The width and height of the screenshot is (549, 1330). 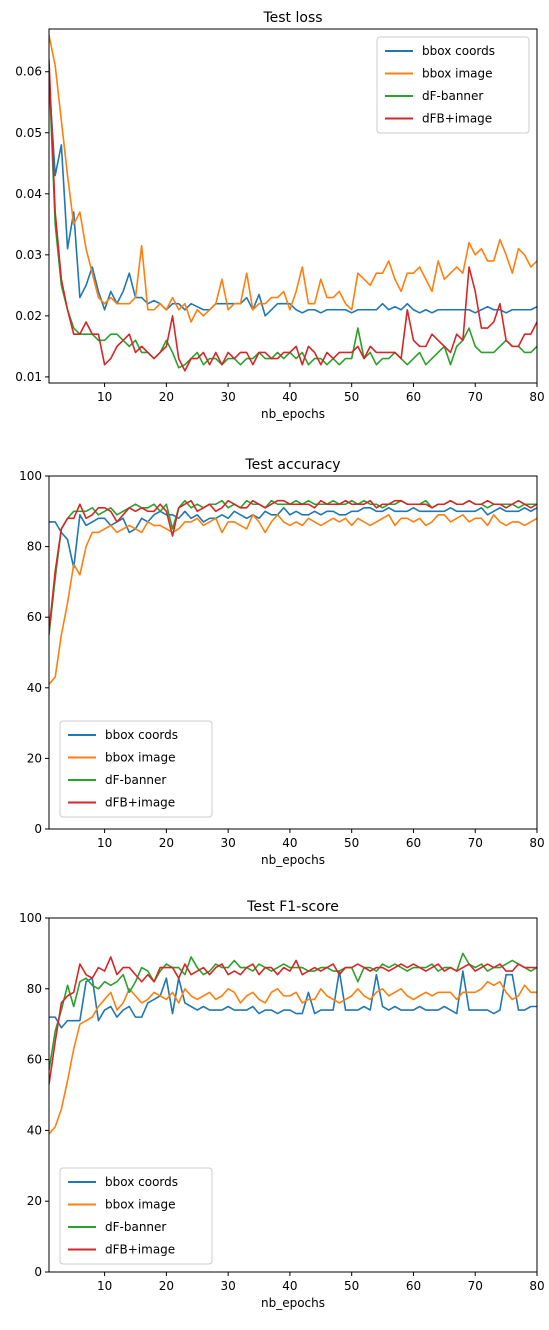 What do you see at coordinates (293, 537) in the screenshot?
I see `chart-1-series-bbox-coords` at bounding box center [293, 537].